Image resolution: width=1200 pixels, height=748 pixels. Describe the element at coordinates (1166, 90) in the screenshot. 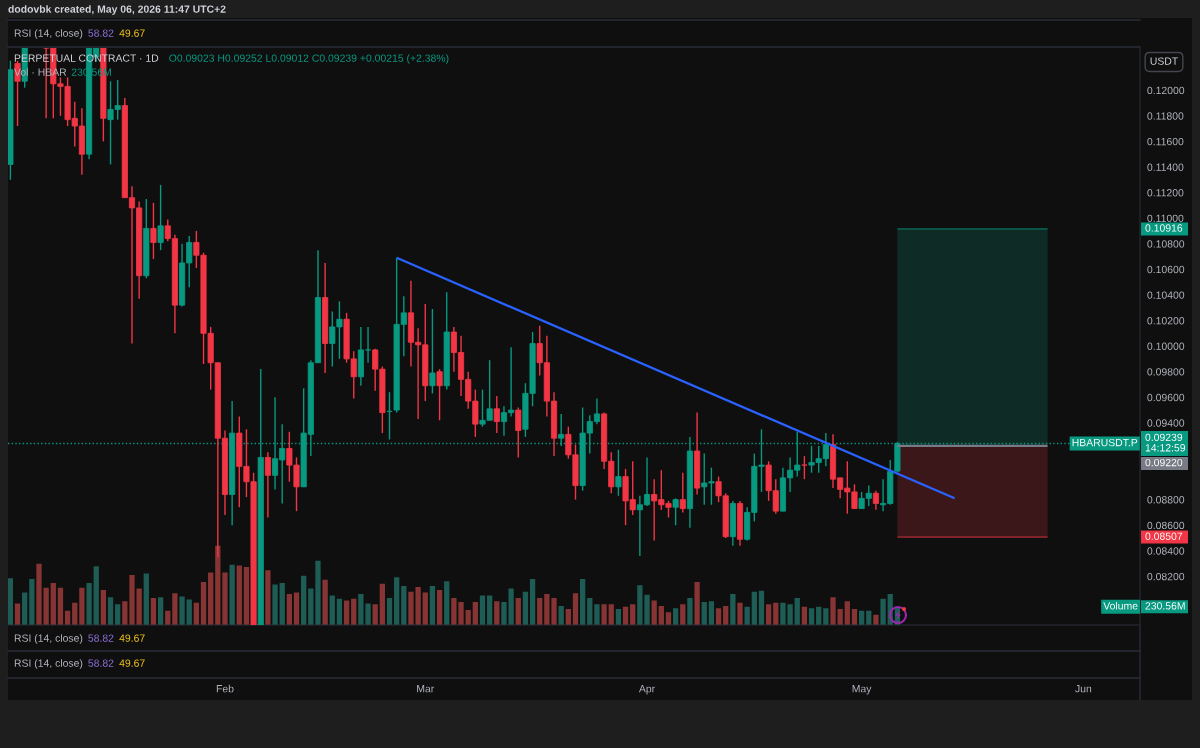

I see `y-tick-label: 0.12000` at that location.